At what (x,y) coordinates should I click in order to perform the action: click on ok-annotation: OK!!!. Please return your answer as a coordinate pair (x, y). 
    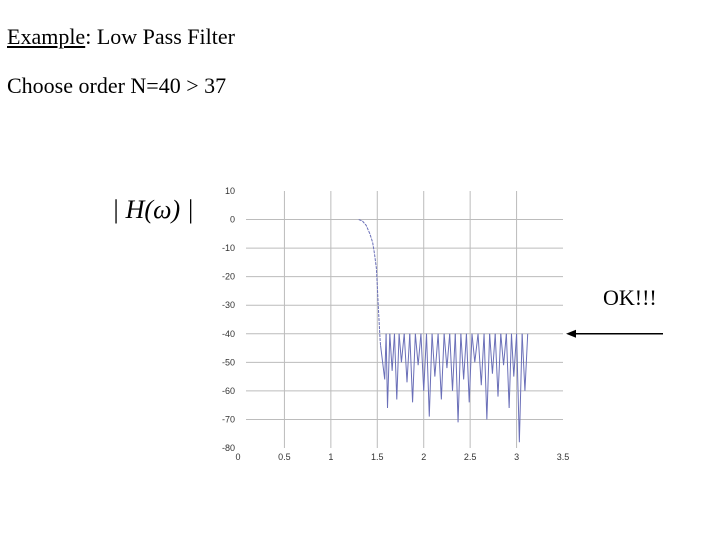
    Looking at the image, I should click on (630, 297).